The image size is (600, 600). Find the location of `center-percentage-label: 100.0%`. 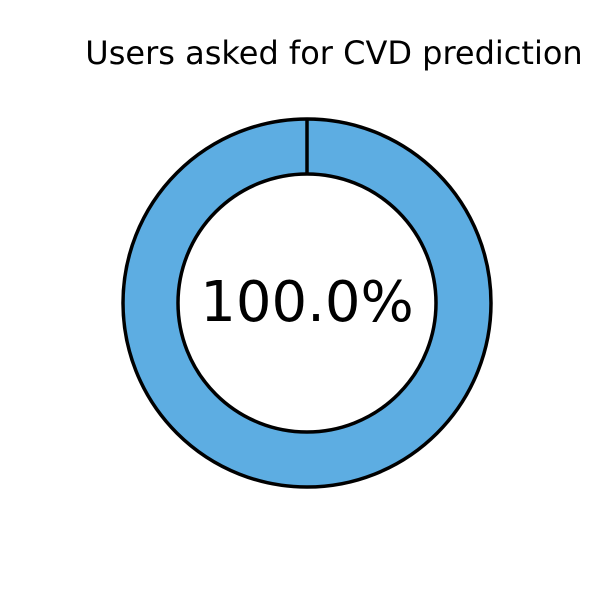

center-percentage-label: 100.0% is located at coordinates (307, 302).